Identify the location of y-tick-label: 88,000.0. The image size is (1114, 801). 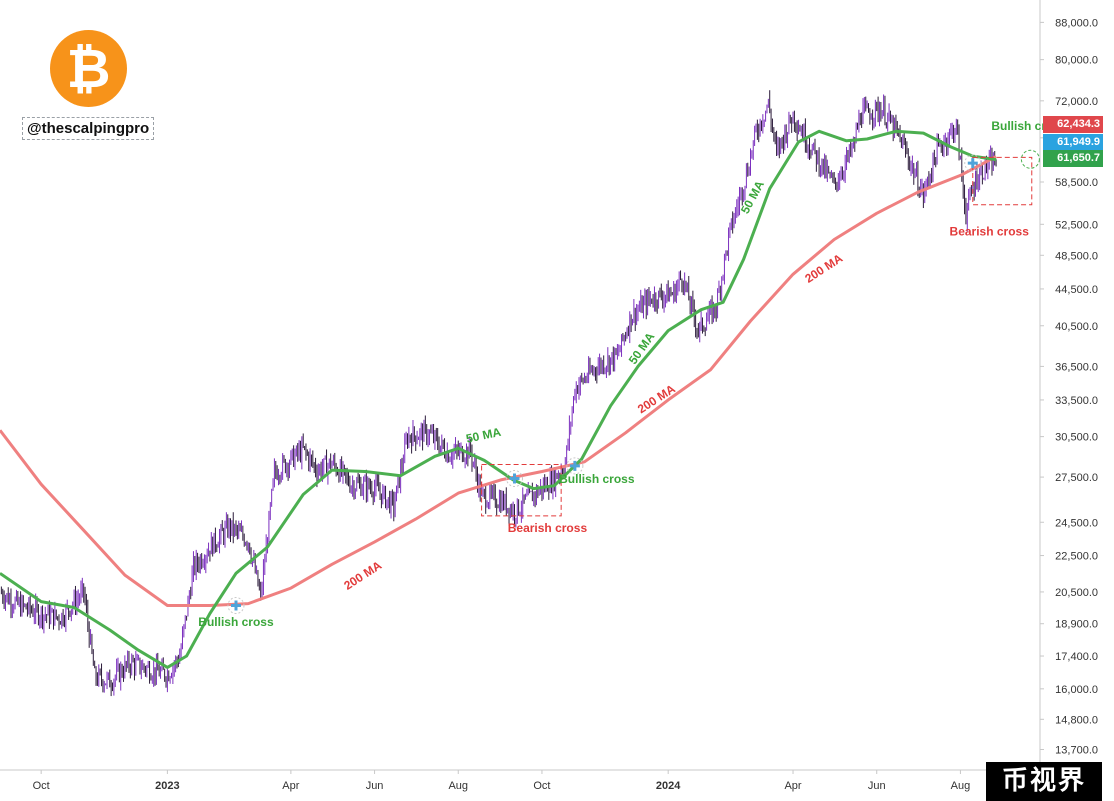
(1076, 23).